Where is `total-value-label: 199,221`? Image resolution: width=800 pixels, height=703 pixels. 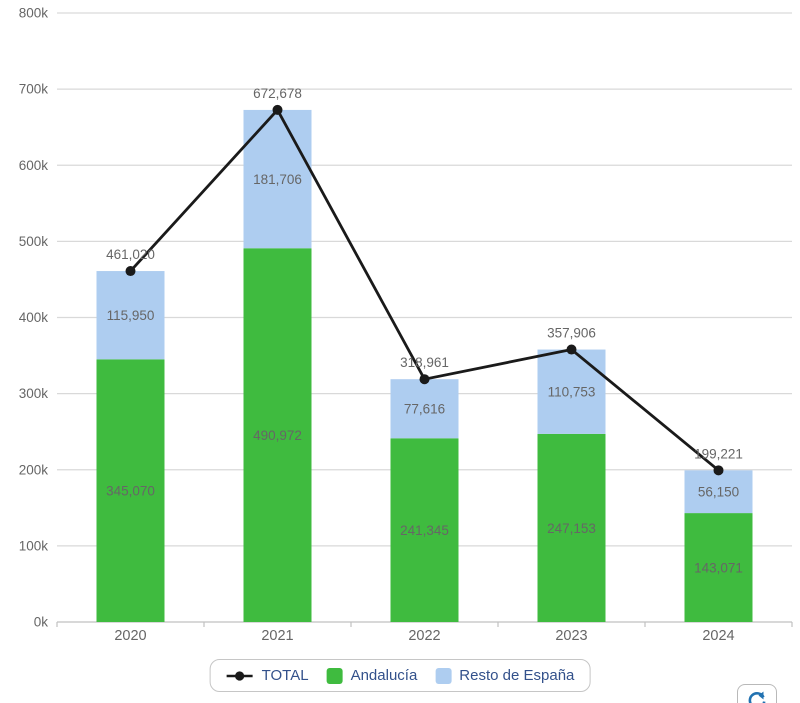
total-value-label: 199,221 is located at coordinates (718, 453).